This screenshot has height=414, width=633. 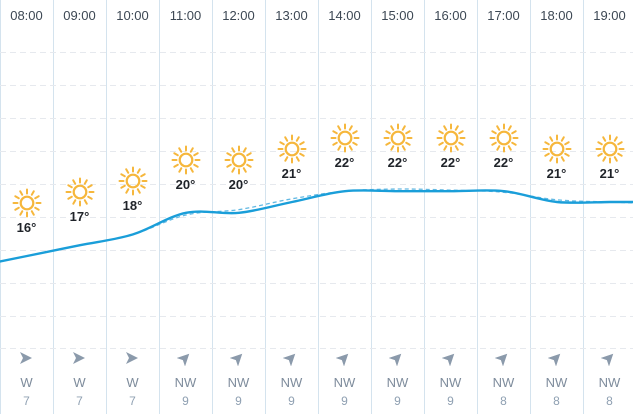 I want to click on hour-time-label: 13:00, so click(x=291, y=15).